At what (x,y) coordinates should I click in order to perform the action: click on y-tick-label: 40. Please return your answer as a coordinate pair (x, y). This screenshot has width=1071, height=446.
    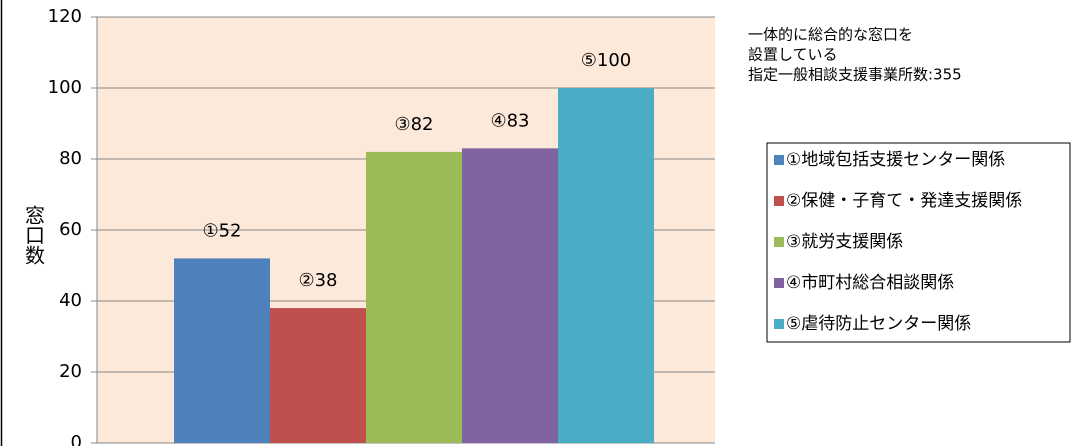
    Looking at the image, I should click on (70, 300).